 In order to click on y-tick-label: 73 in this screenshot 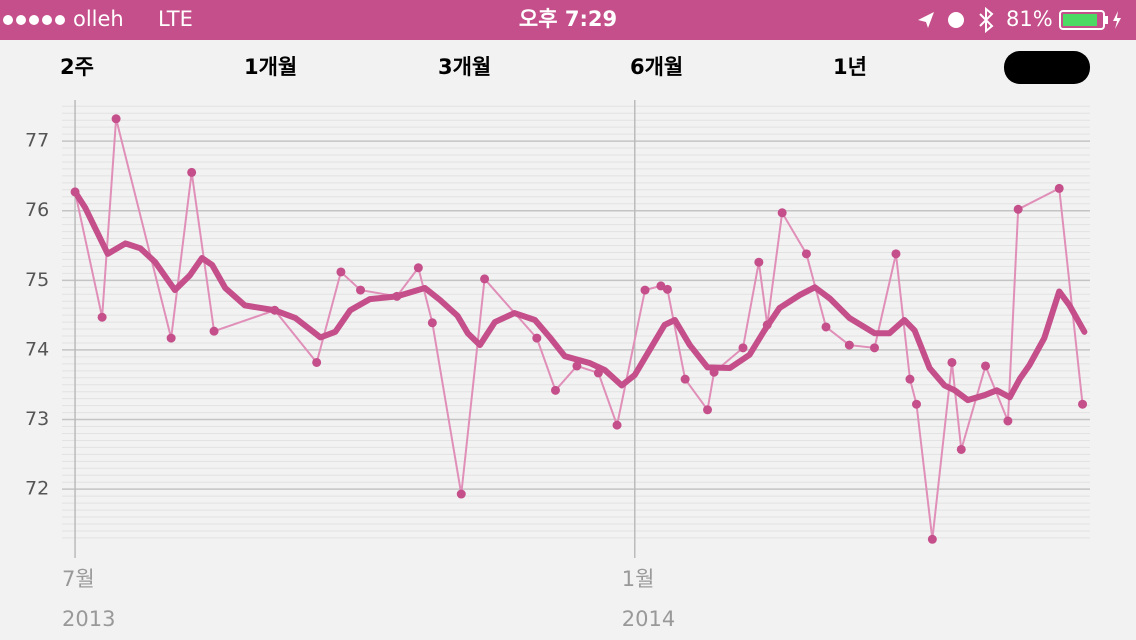, I will do `click(37, 419)`.